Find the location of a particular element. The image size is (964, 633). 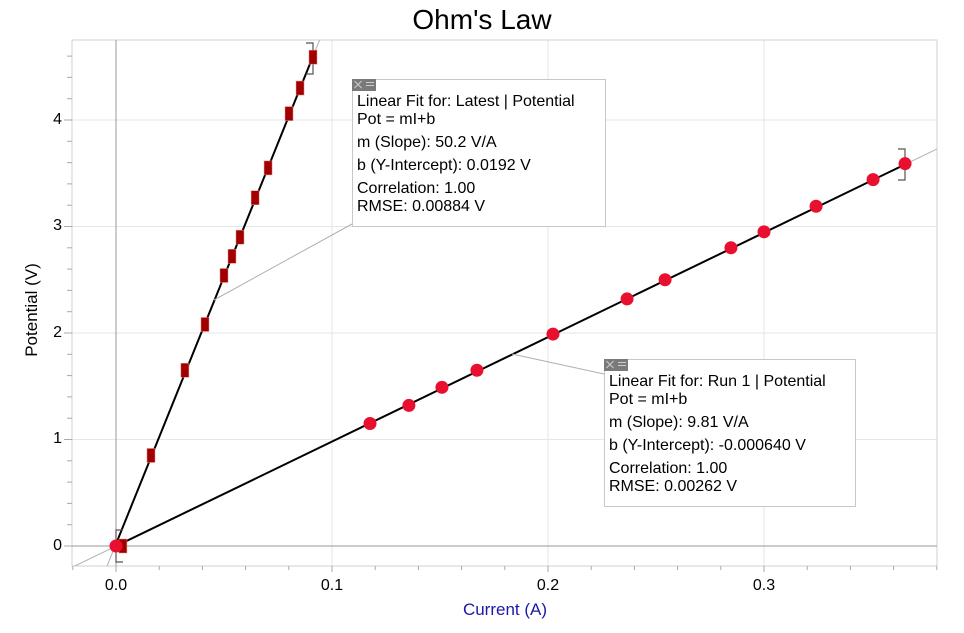

x-tick-label: 0.1 is located at coordinates (332, 585).